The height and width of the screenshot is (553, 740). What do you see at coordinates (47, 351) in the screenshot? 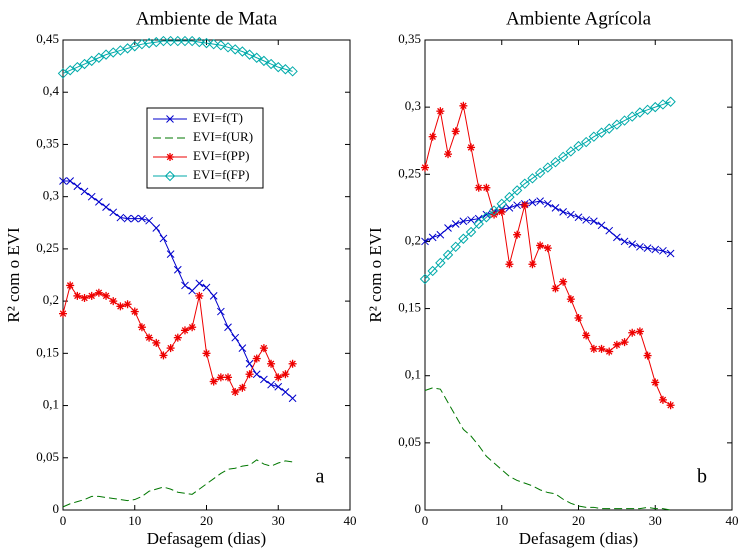
I see `y-tick-label: 0,15` at bounding box center [47, 351].